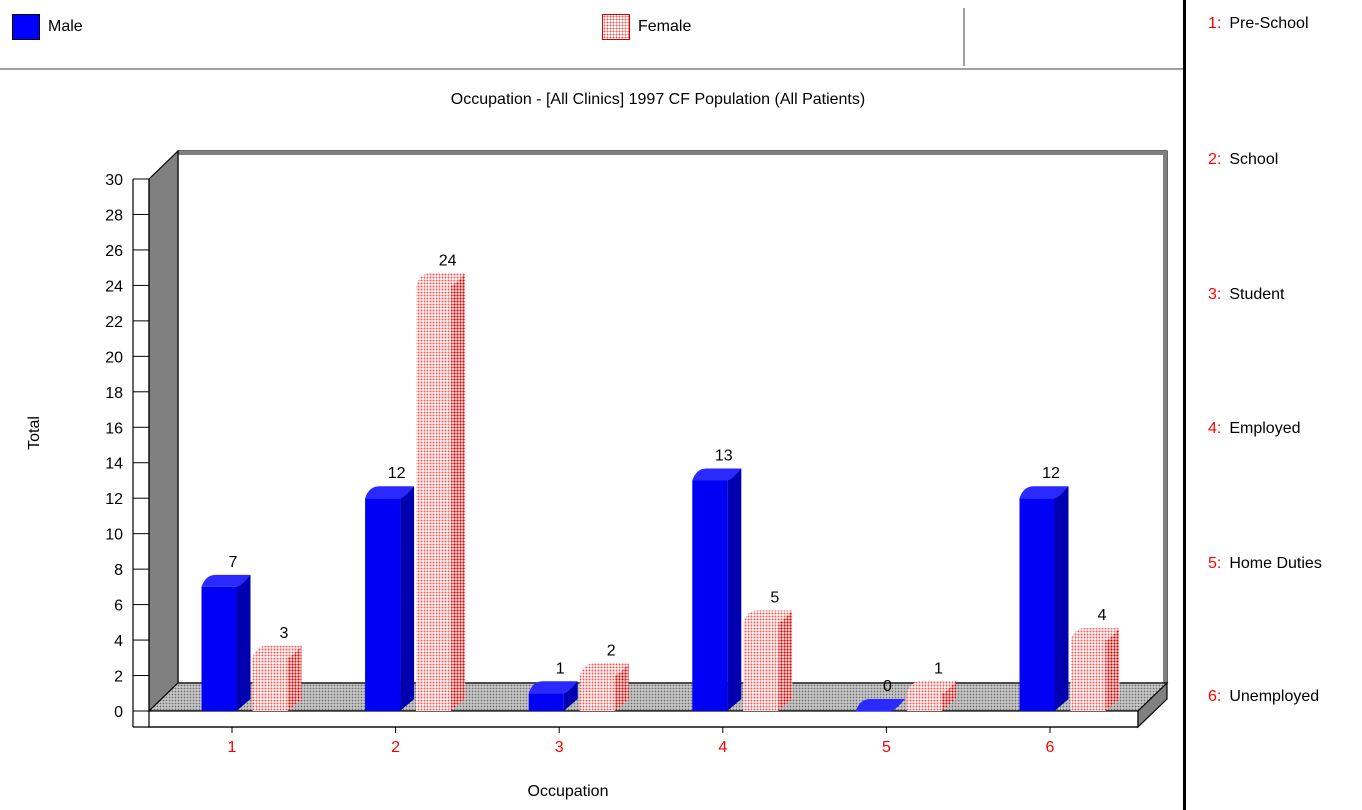  I want to click on bar-female-2: 24, so click(441, 481).